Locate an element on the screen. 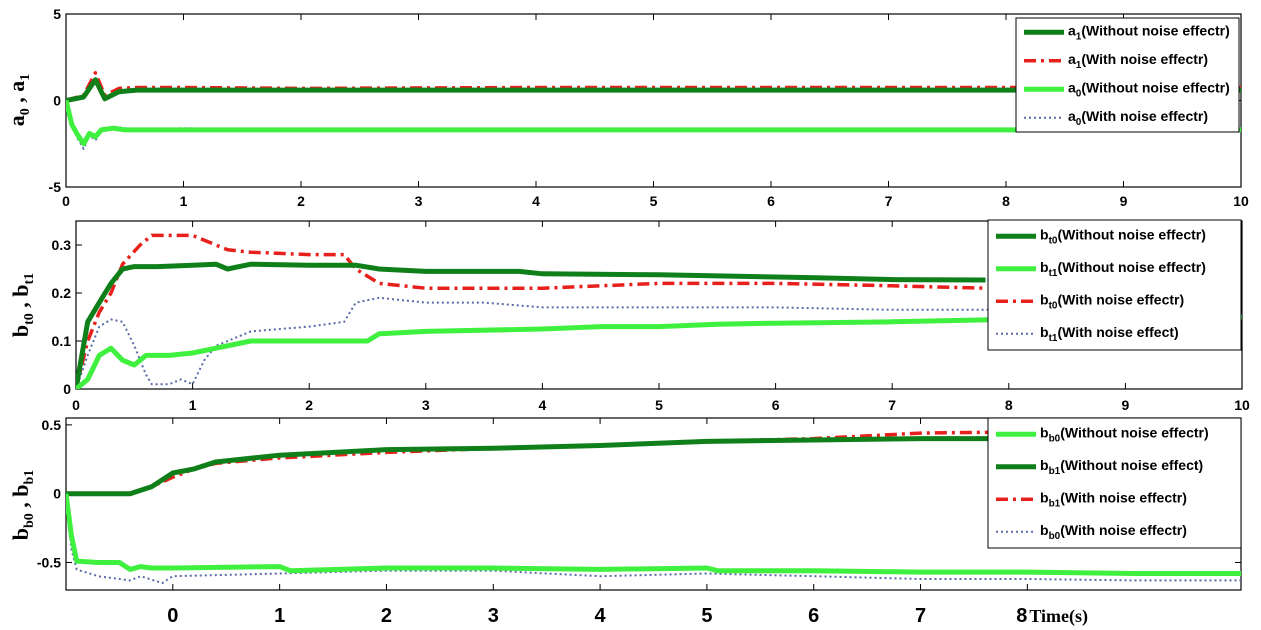  legend-entry: a0(Without noise effectr) is located at coordinates (1149, 89).